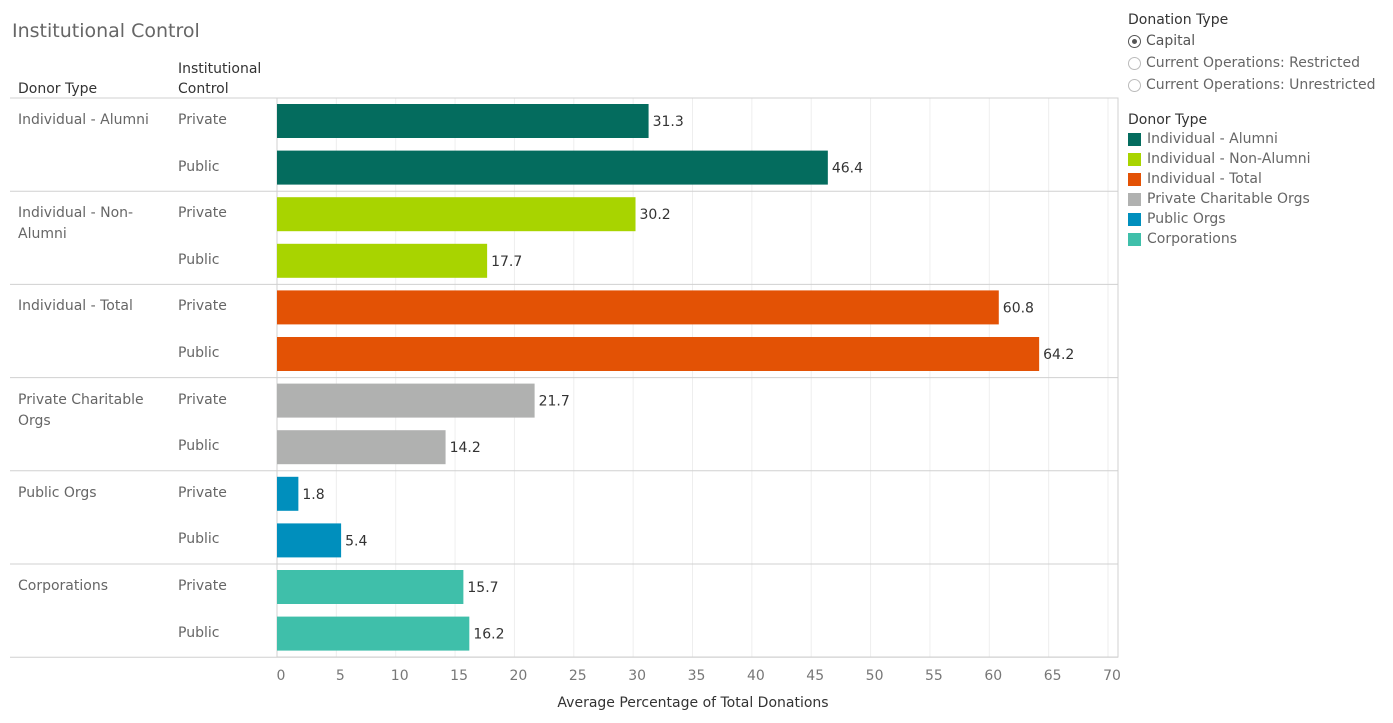 Image resolution: width=1393 pixels, height=723 pixels. What do you see at coordinates (1112, 676) in the screenshot?
I see `x-tick-label: 70` at bounding box center [1112, 676].